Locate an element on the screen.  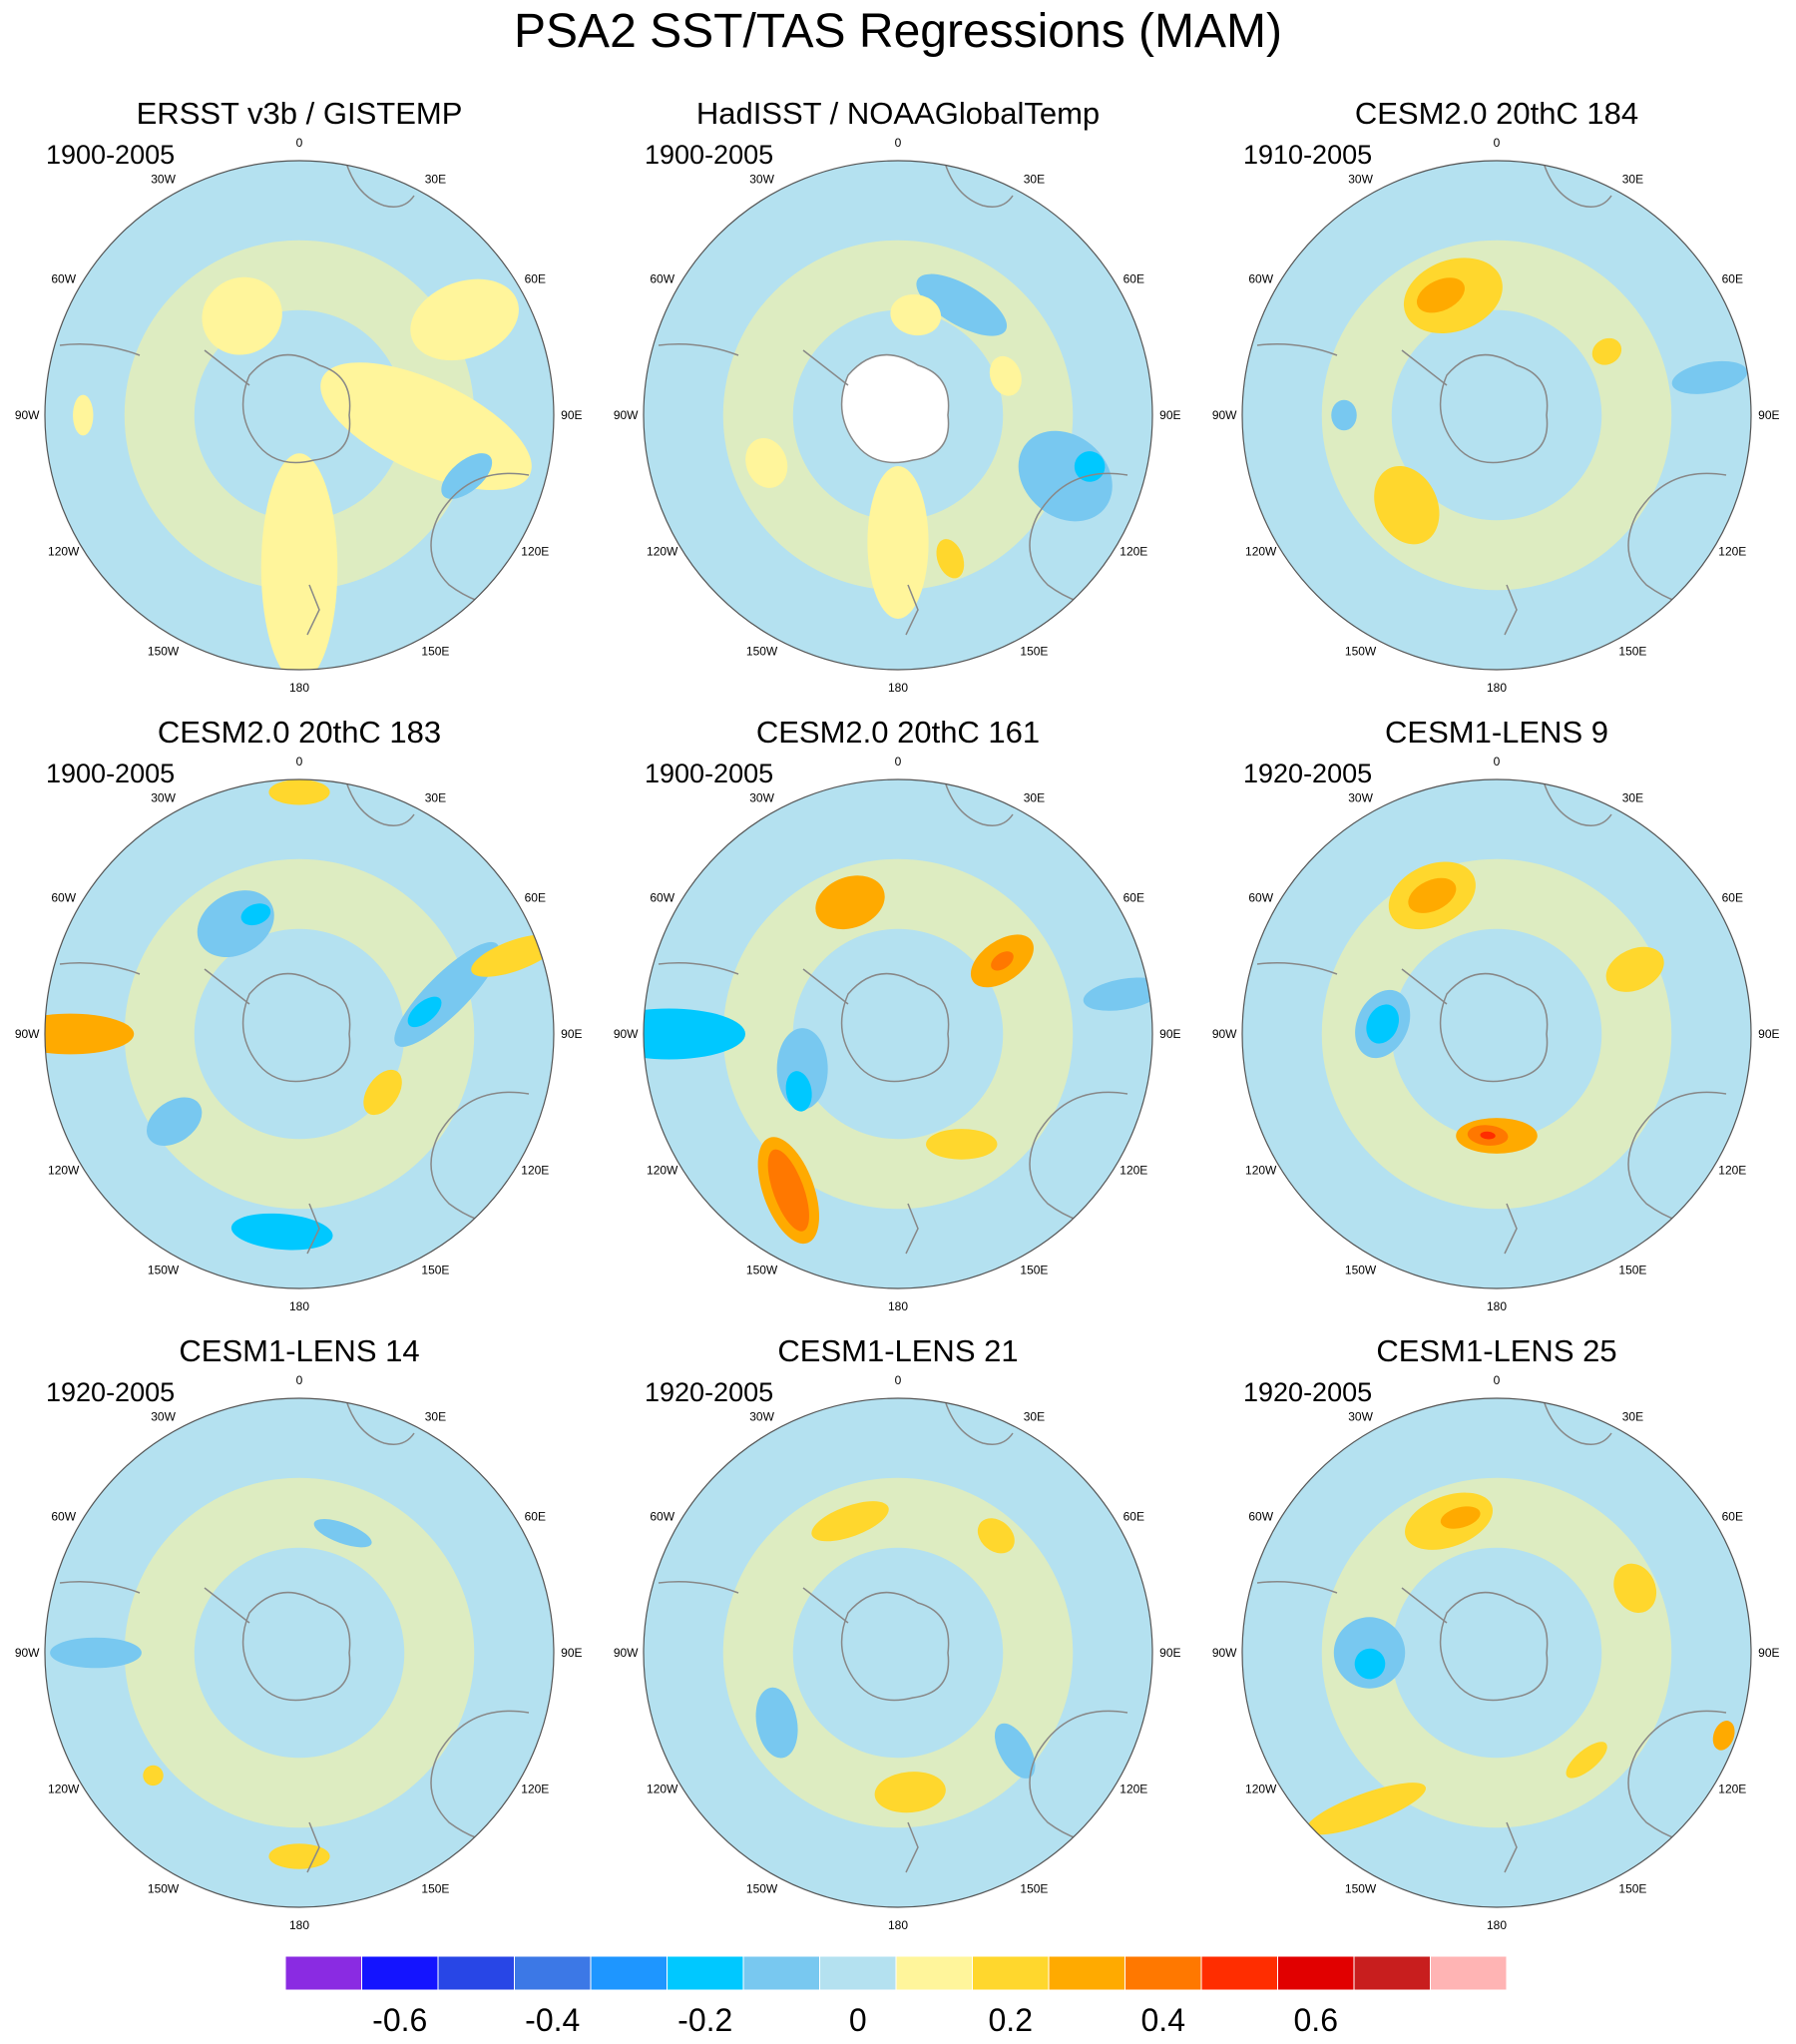
field-background is located at coordinates (1496, 1652).